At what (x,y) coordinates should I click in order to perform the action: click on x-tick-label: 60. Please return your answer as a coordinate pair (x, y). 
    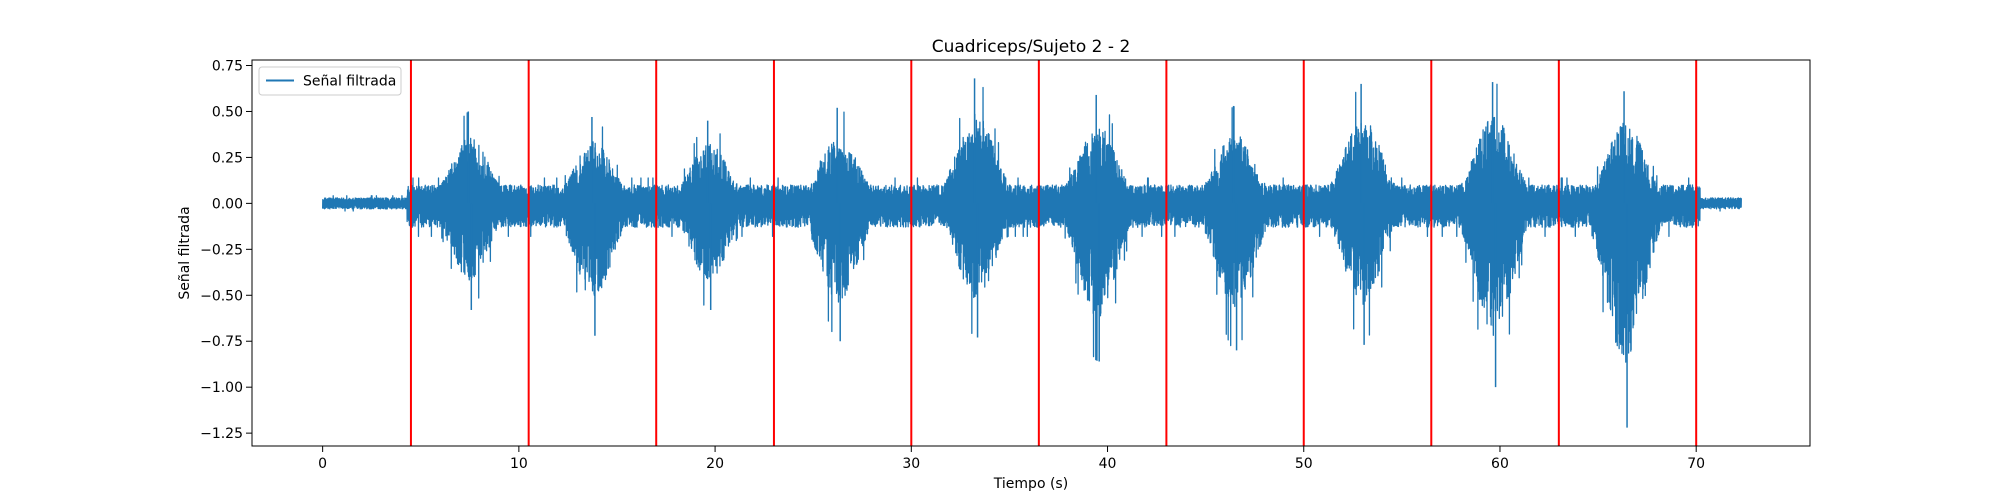
    Looking at the image, I should click on (1500, 464).